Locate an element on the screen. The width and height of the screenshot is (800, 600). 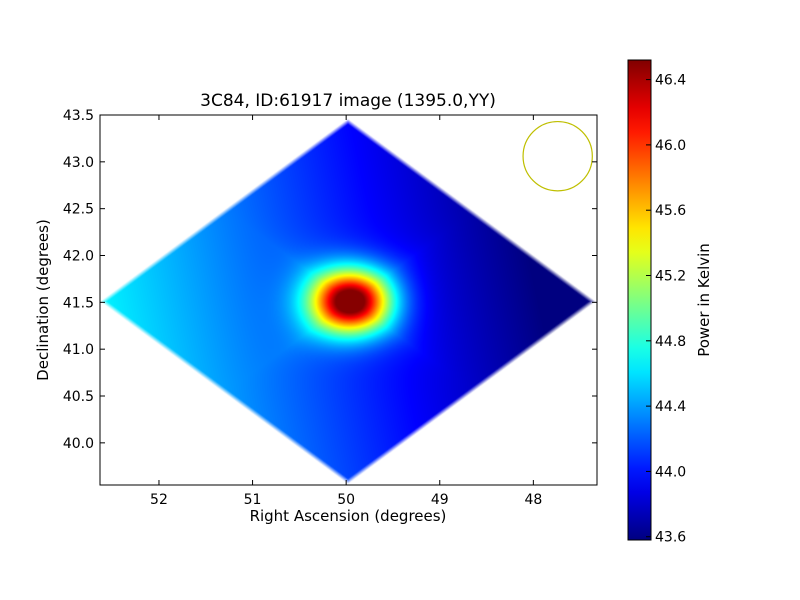
x-tick-label: 49 is located at coordinates (440, 500).